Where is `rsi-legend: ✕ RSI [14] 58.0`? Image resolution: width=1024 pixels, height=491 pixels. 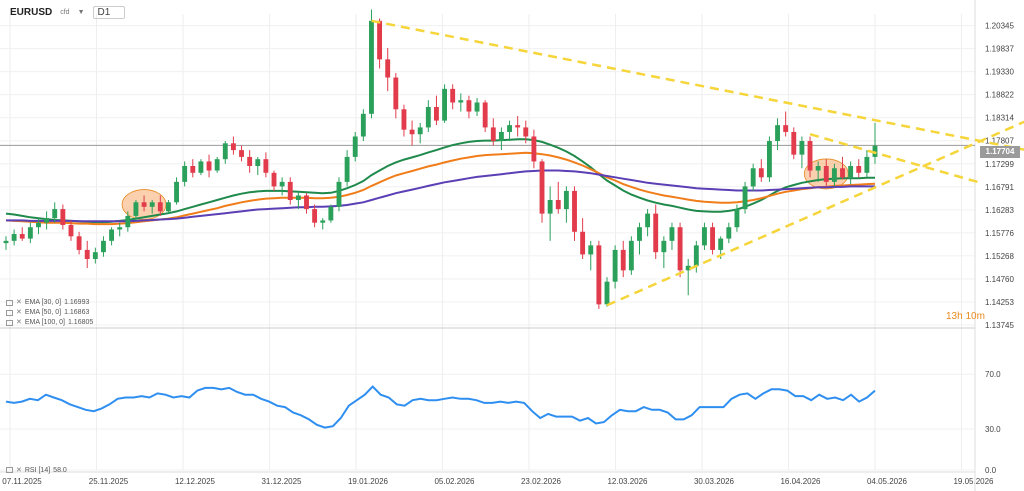 rsi-legend: ✕ RSI [14] 58.0 is located at coordinates (36, 470).